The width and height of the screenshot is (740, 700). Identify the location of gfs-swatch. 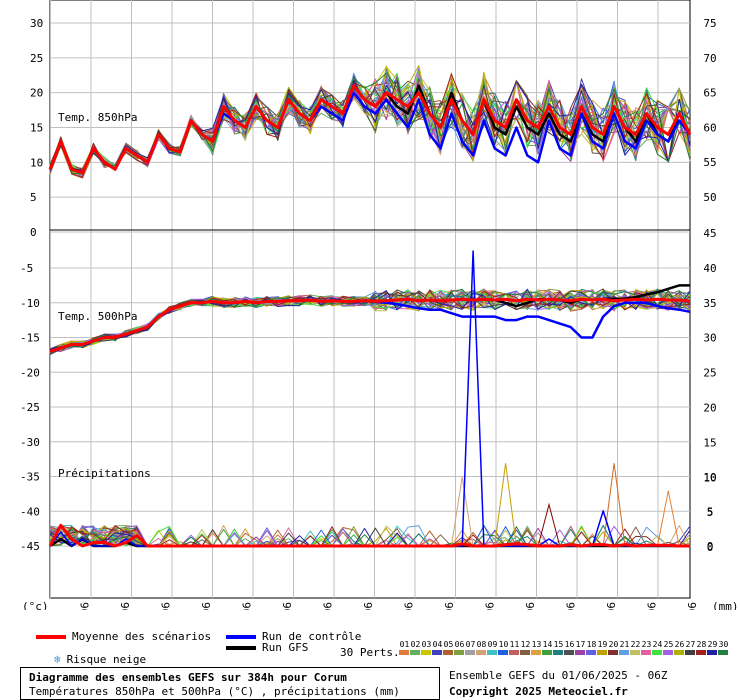
(241, 648).